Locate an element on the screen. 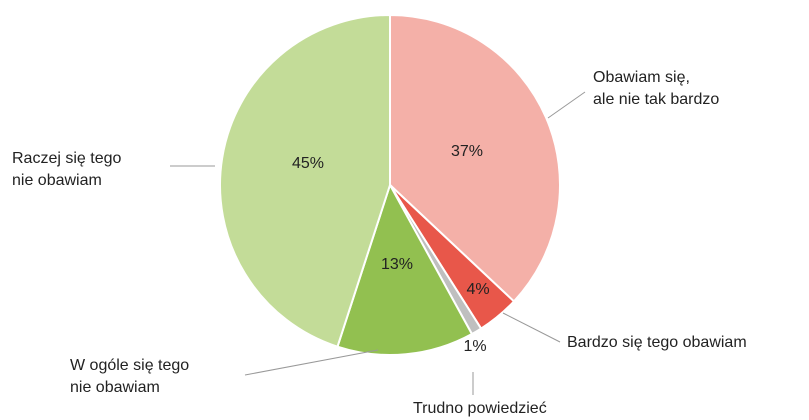 Image resolution: width=809 pixels, height=420 pixels. value-label: 13% is located at coordinates (397, 264).